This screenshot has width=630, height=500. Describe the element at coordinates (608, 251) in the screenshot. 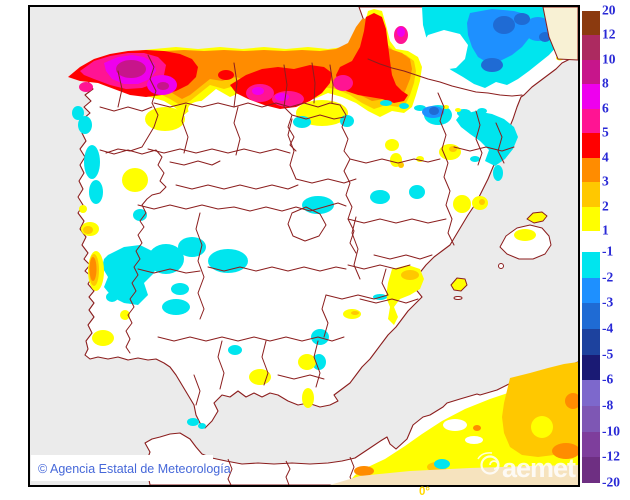

I see `legend-label: -1` at that location.